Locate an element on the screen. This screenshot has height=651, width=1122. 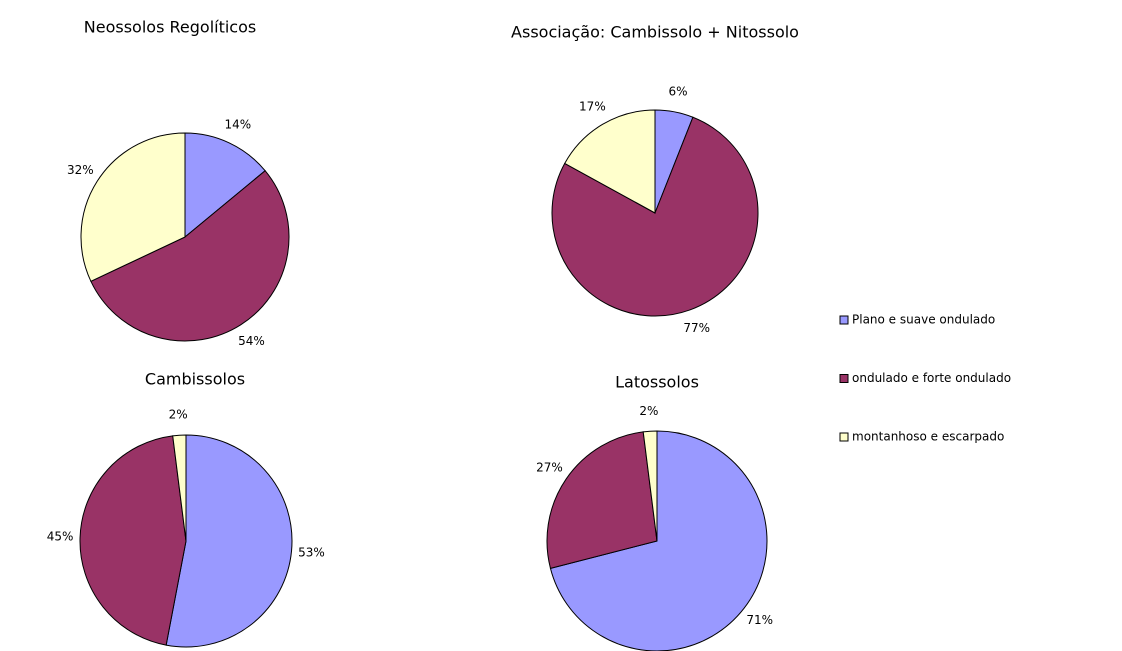
data-label: 17% is located at coordinates (592, 107).